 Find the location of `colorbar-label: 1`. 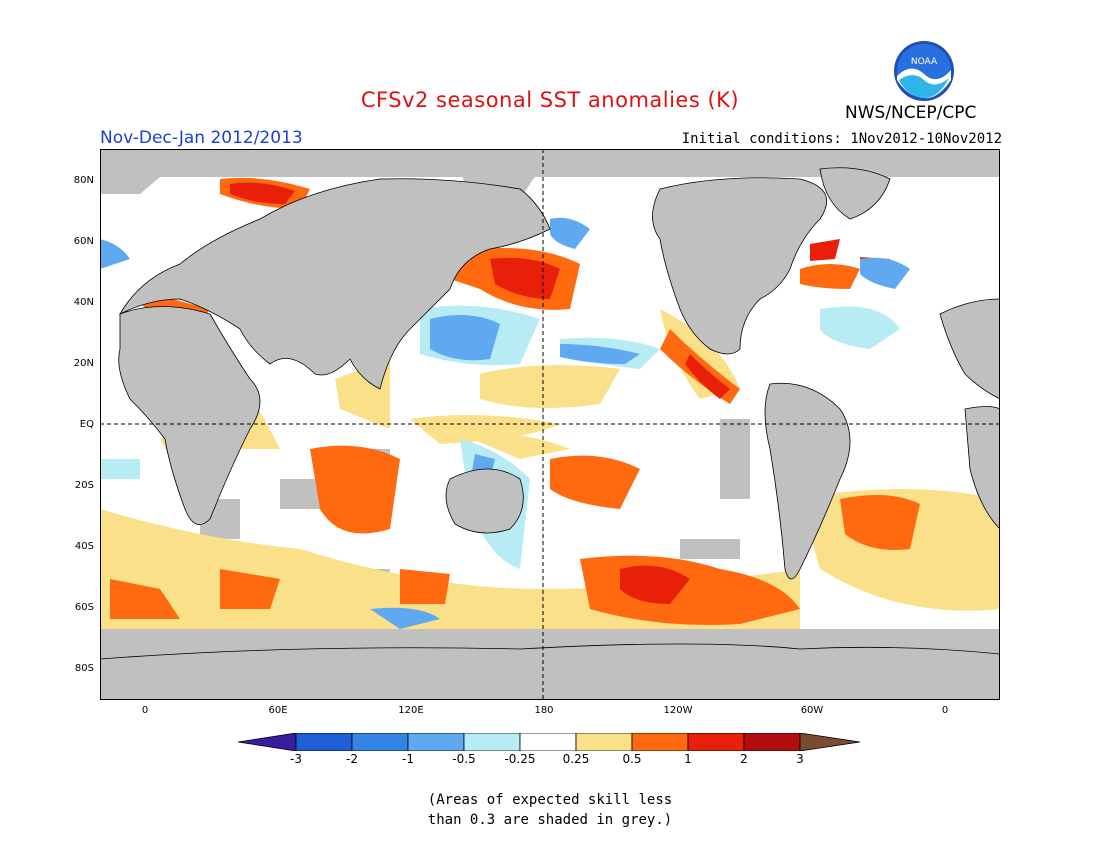

colorbar-label: 1 is located at coordinates (688, 759).